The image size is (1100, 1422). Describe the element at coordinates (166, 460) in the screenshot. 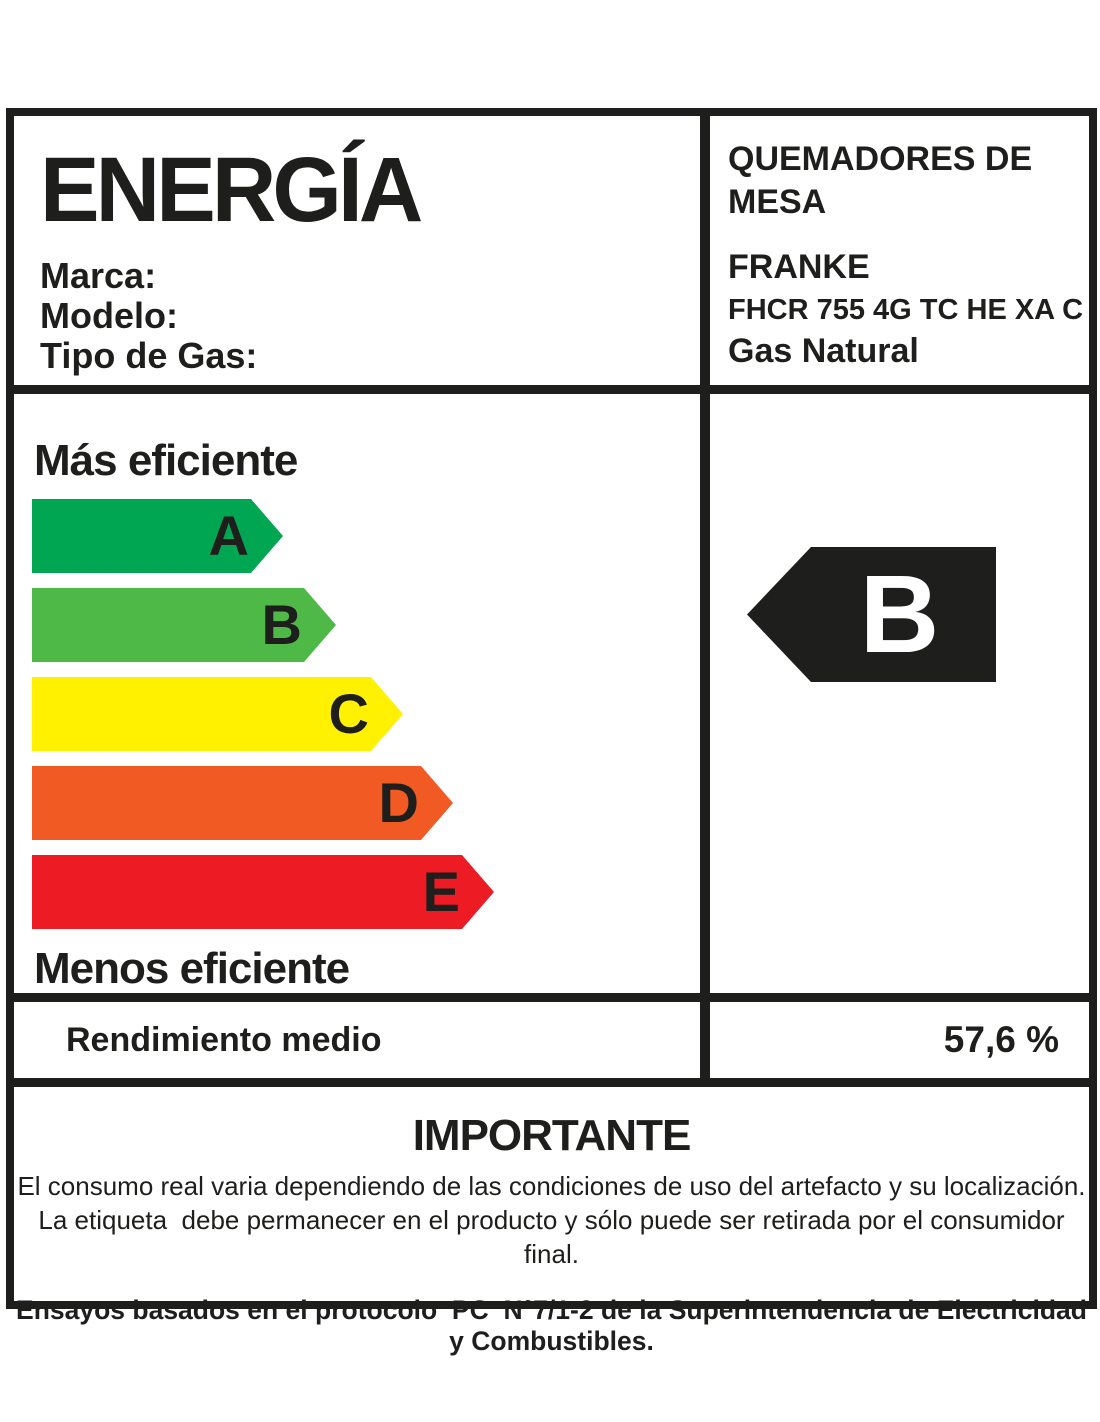

I see `scale-top-label: Más eficiente` at that location.